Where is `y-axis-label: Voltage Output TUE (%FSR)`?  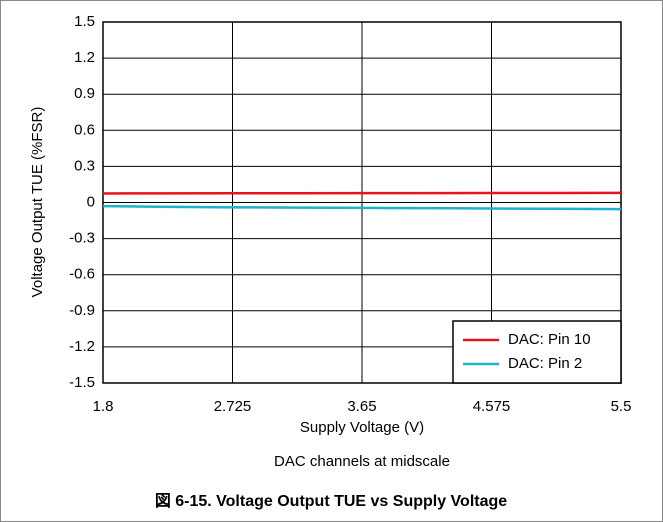 y-axis-label: Voltage Output TUE (%FSR) is located at coordinates (37, 202).